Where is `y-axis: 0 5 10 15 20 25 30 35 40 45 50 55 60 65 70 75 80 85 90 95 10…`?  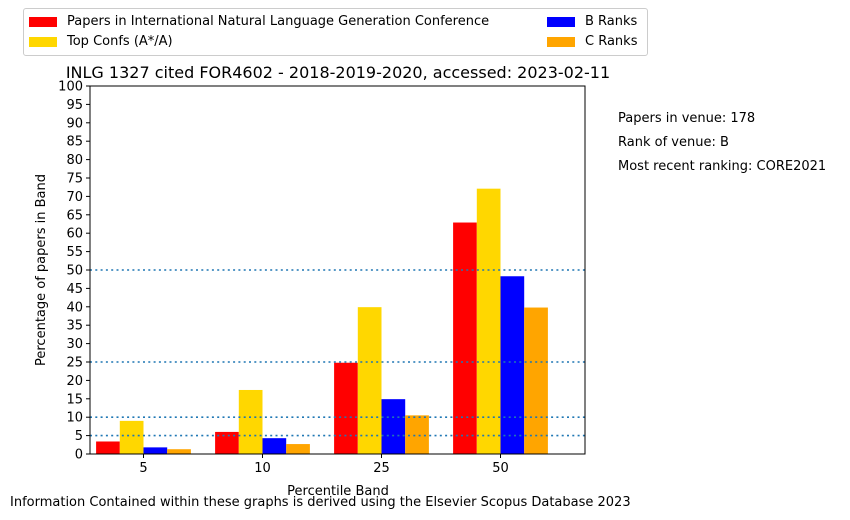
y-axis: 0 5 10 15 20 25 30 35 40 45 50 55 60 65 70 75 80 85 90 95 10… is located at coordinates (74, 271).